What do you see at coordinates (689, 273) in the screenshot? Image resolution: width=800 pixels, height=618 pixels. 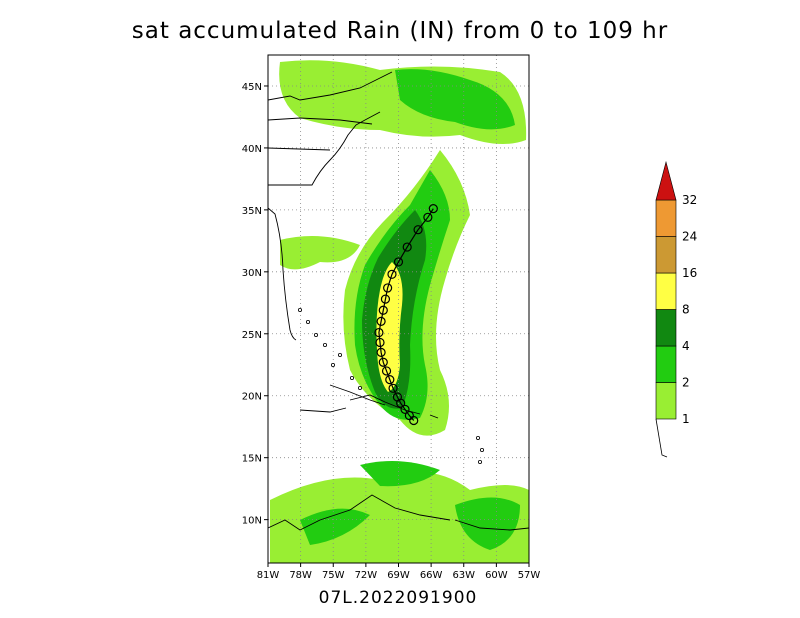 I see `colorbar-label: 16` at bounding box center [689, 273].